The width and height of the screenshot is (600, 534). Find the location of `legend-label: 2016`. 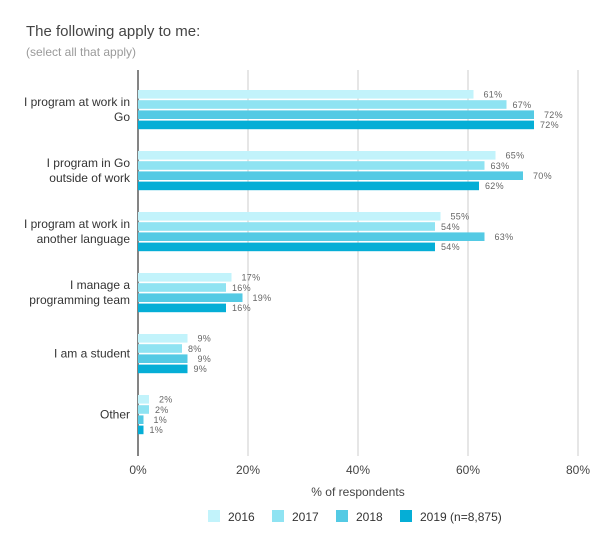

legend-label: 2016 is located at coordinates (241, 517).